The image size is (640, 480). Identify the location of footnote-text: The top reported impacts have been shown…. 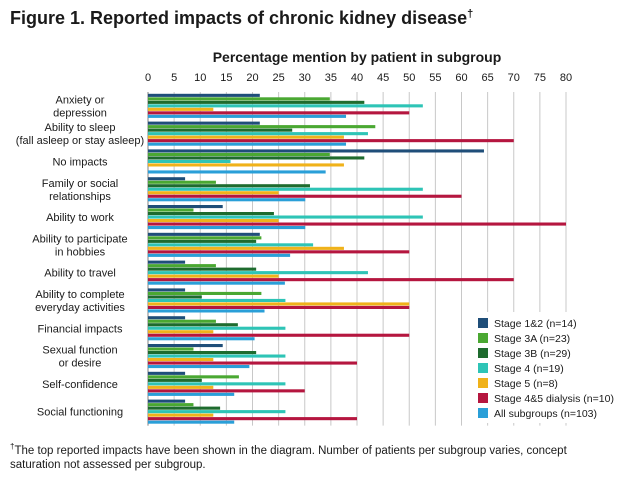
(288, 457).